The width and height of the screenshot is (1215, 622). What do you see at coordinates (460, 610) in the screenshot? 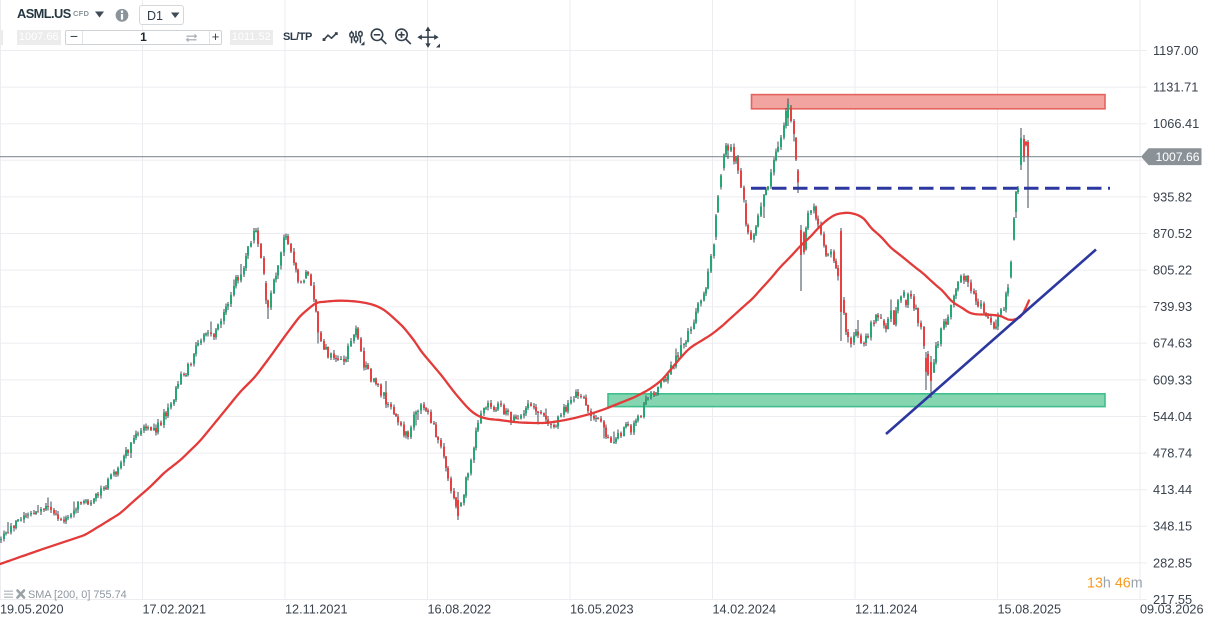
I see `svg-text: 16.08.2022` at bounding box center [460, 610].